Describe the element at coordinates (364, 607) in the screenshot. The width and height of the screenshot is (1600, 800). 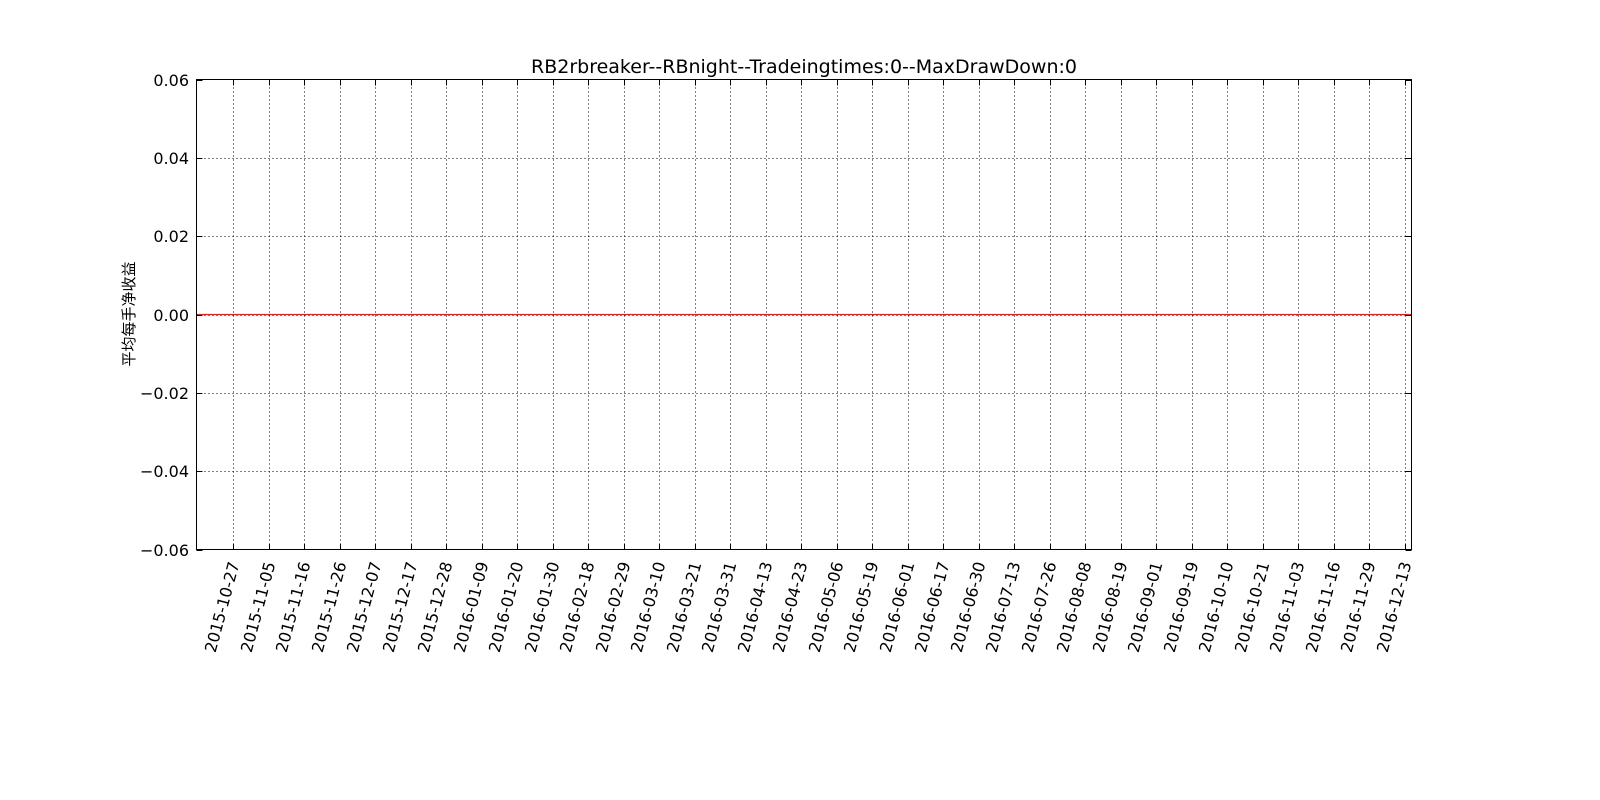
I see `x-tick-label: 2015-12-07` at that location.